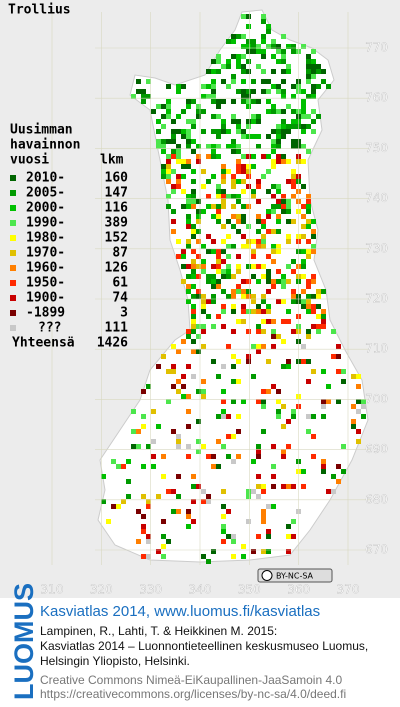 Image resolution: width=400 pixels, height=707 pixels. Describe the element at coordinates (120, 298) in the screenshot. I see `legend-count: 74` at that location.